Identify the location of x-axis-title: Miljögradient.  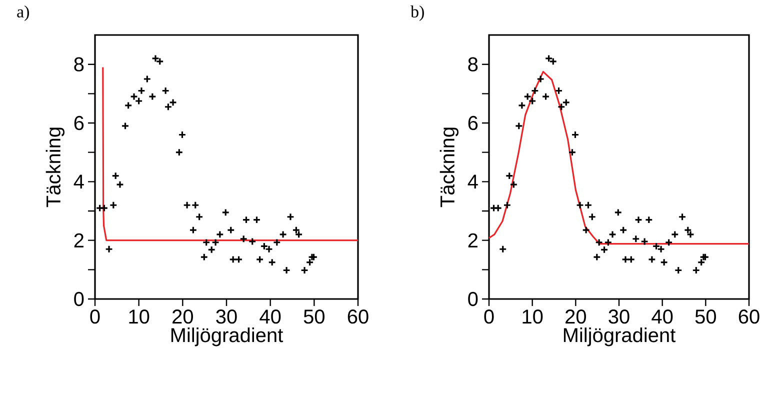
(620, 337).